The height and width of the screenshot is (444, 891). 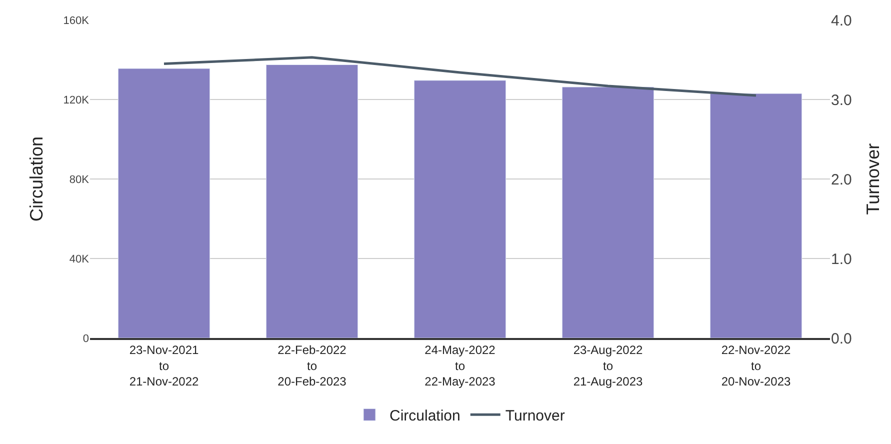 What do you see at coordinates (535, 416) in the screenshot?
I see `legend-label: Turnover` at bounding box center [535, 416].